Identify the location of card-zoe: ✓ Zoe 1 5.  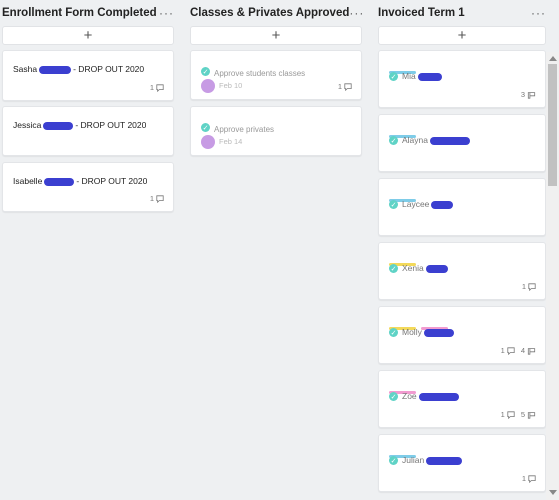
(462, 399).